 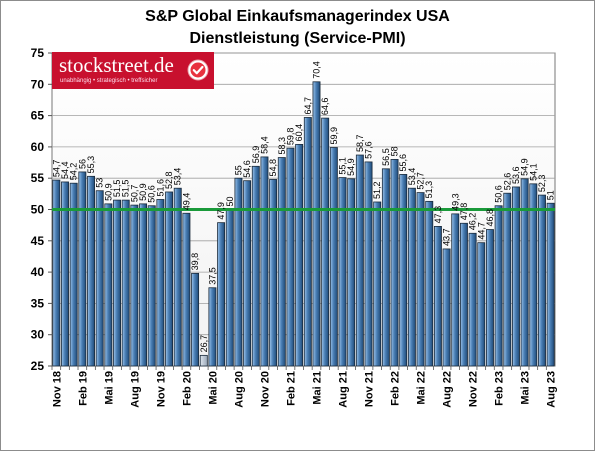 I want to click on y-tick-label: 25, so click(x=38, y=366).